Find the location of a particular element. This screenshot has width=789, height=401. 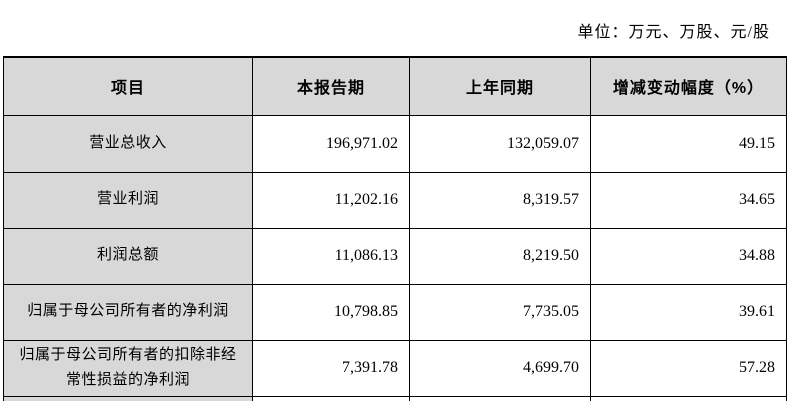

row-current-value: 10,798.85 is located at coordinates (331, 312).